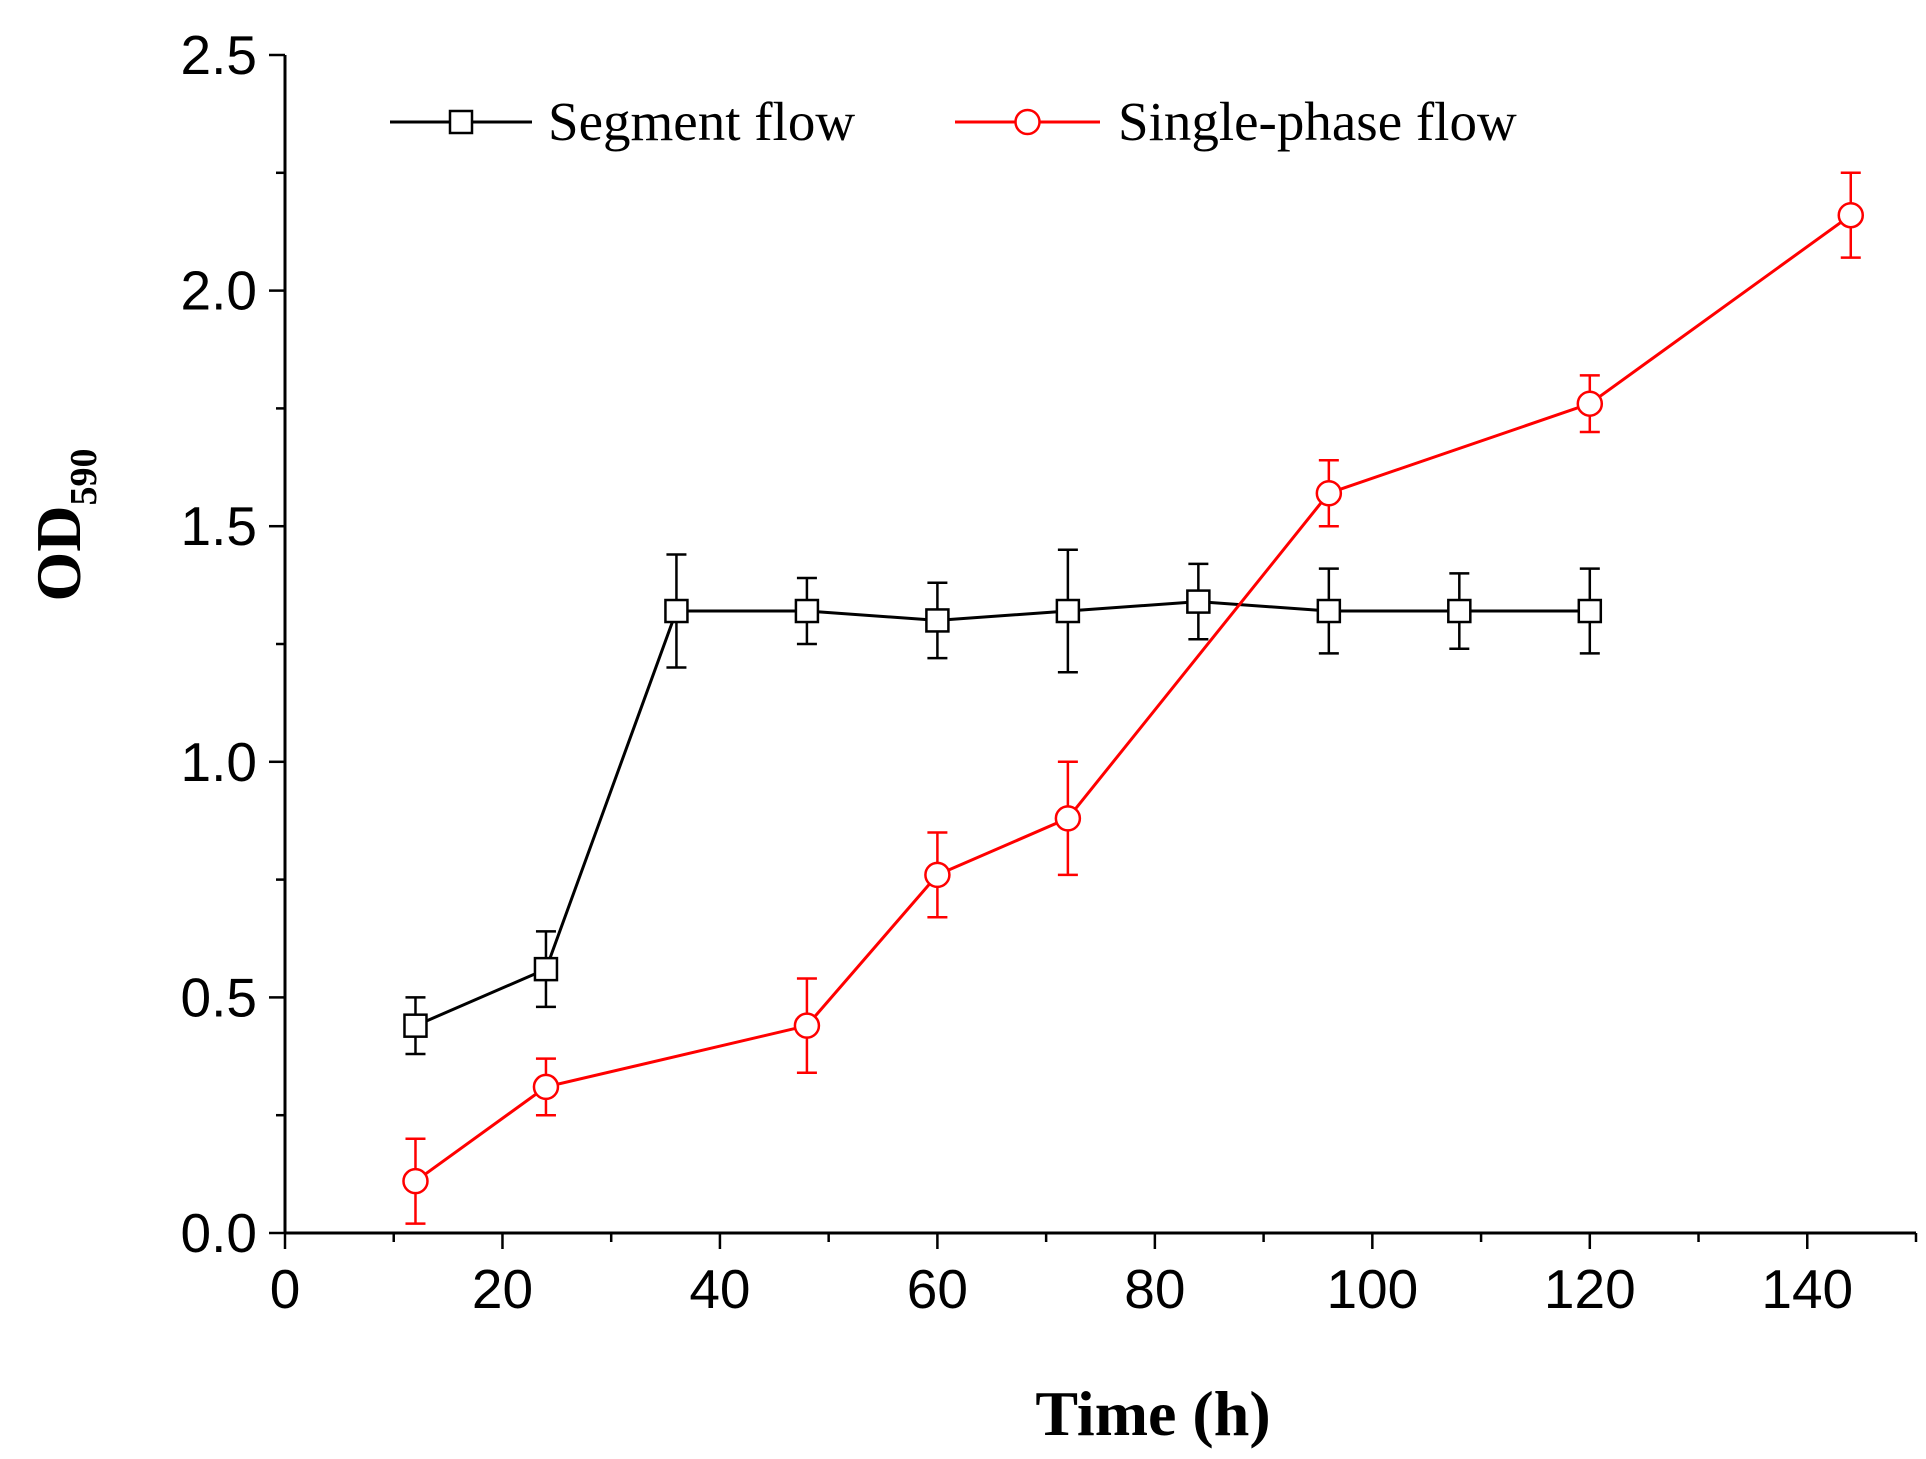 The height and width of the screenshot is (1459, 1926). What do you see at coordinates (953, 121) in the screenshot?
I see `legend: Segment flow Single-phase flow` at bounding box center [953, 121].